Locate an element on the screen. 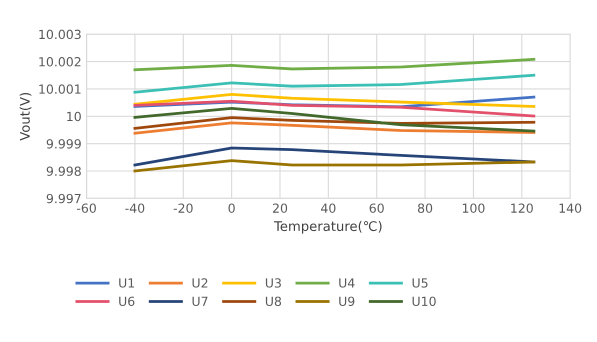 The width and height of the screenshot is (597, 342). legend-label: U10 is located at coordinates (424, 301).